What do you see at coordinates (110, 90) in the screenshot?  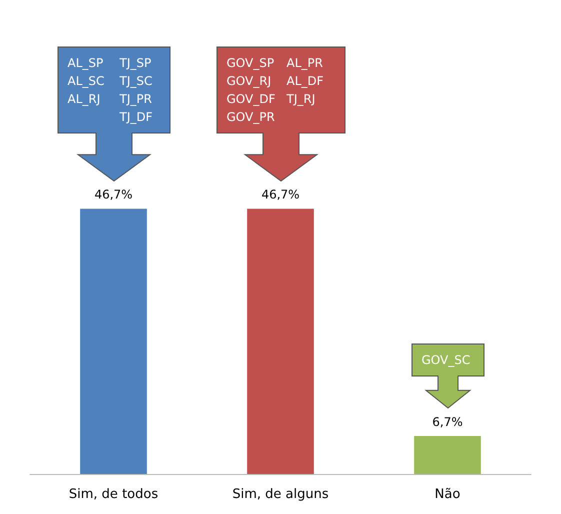 I see `text: AL_SP AL_SC AL_RJ TJ_SP TJ_SC TJ_PR TJ_DF` at bounding box center [110, 90].